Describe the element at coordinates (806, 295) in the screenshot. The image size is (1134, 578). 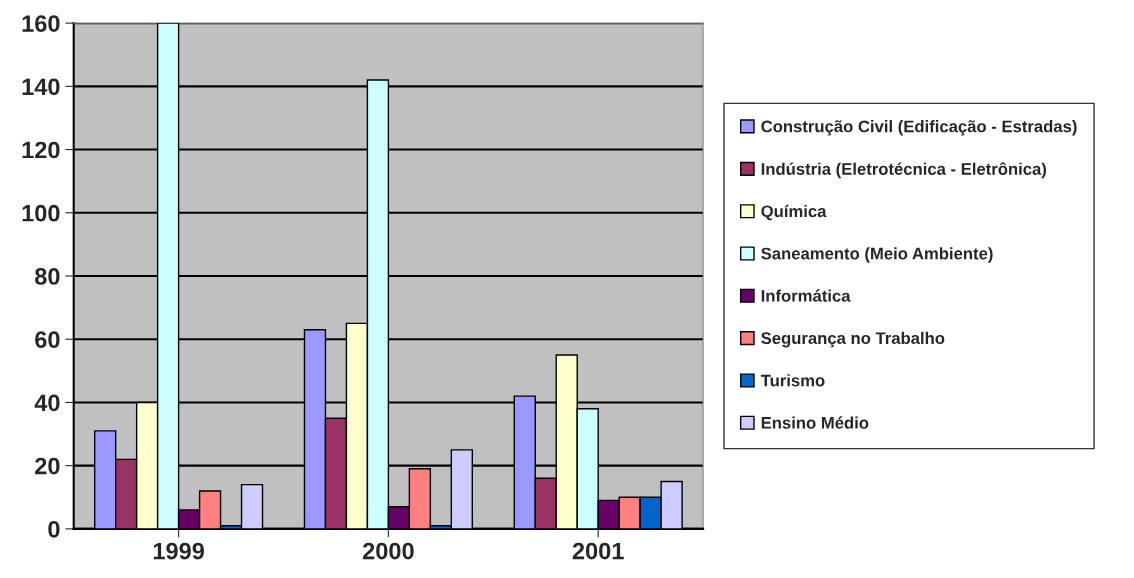
I see `legend-label: Informática` at that location.